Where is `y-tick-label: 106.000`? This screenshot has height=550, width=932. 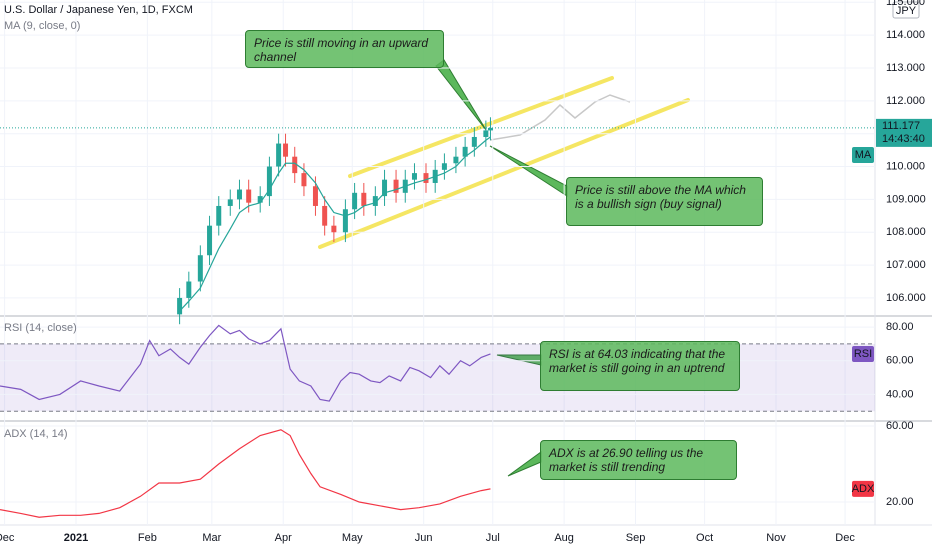
y-tick-label: 106.000 is located at coordinates (906, 298).